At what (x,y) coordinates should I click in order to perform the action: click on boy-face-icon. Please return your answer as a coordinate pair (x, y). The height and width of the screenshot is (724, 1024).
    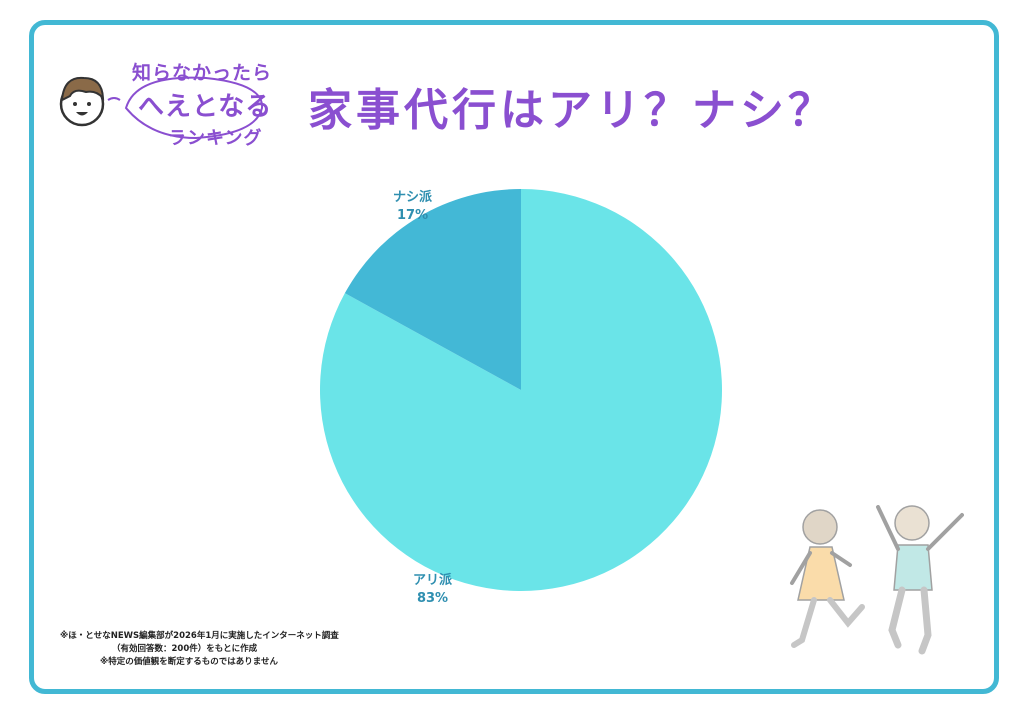
    Looking at the image, I should click on (161, 108).